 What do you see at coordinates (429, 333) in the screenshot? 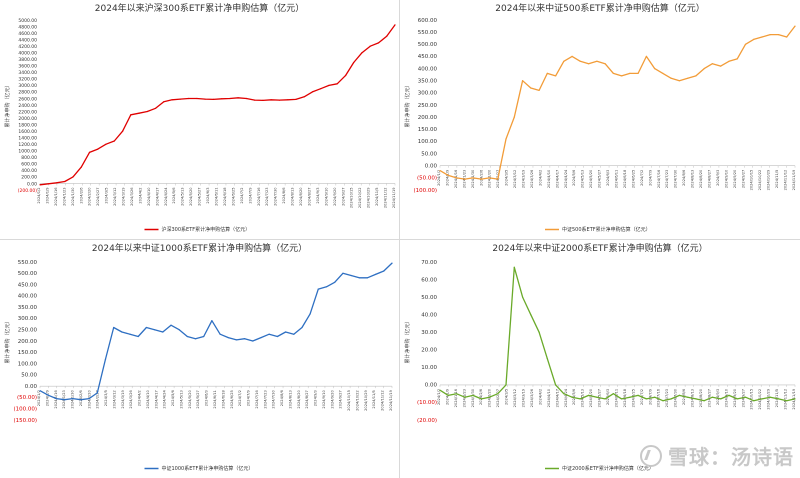
I see `y-tick-label: 30.00` at bounding box center [429, 333].